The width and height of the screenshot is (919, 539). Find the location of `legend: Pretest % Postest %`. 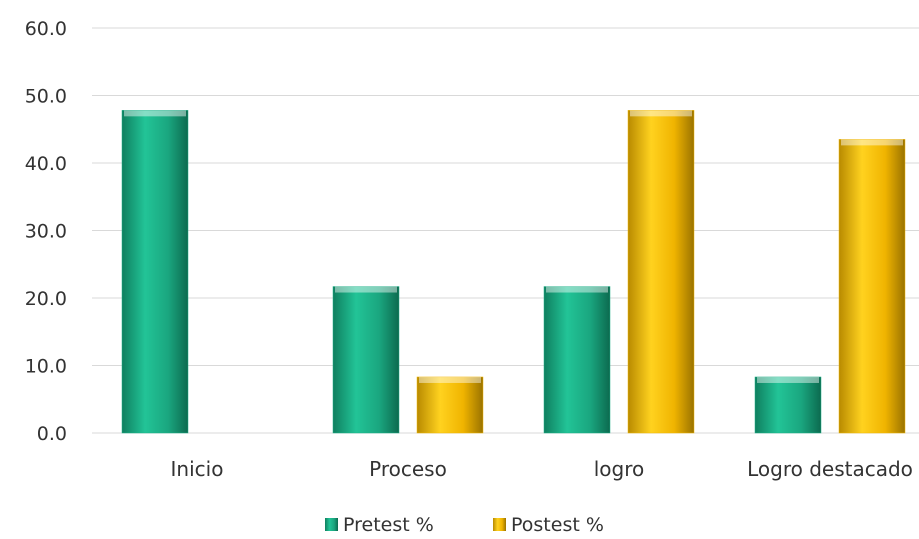

legend: Pretest % Postest % is located at coordinates (464, 525).